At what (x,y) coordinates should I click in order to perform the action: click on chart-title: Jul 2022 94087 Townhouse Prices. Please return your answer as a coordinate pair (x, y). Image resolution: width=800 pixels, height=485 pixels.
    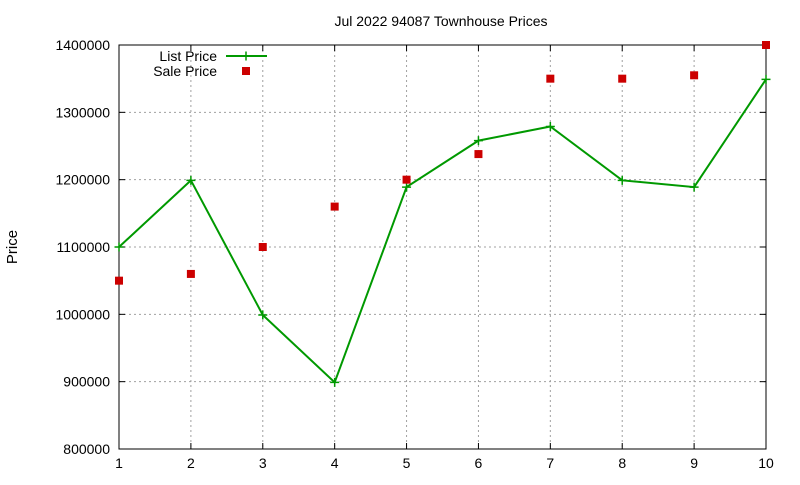
    Looking at the image, I should click on (440, 21).